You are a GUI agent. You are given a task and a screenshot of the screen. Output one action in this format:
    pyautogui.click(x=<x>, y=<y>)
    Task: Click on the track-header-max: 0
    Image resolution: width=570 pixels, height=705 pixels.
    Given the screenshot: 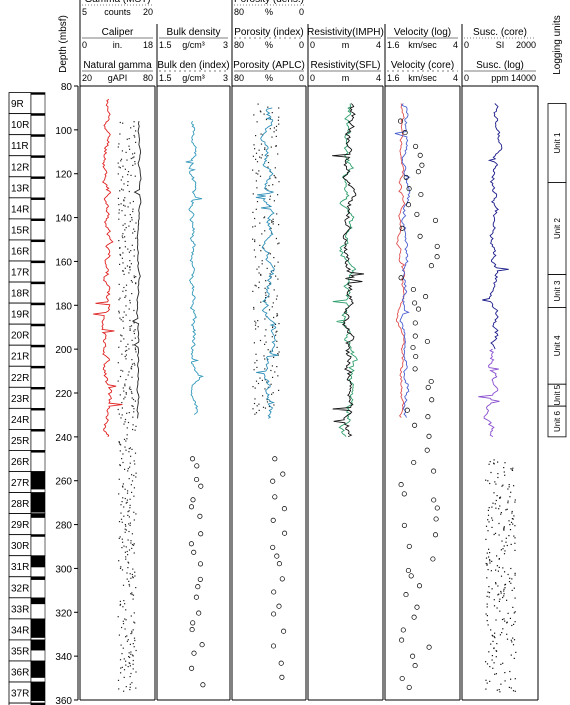 What is the action you would take?
    pyautogui.click(x=301, y=45)
    